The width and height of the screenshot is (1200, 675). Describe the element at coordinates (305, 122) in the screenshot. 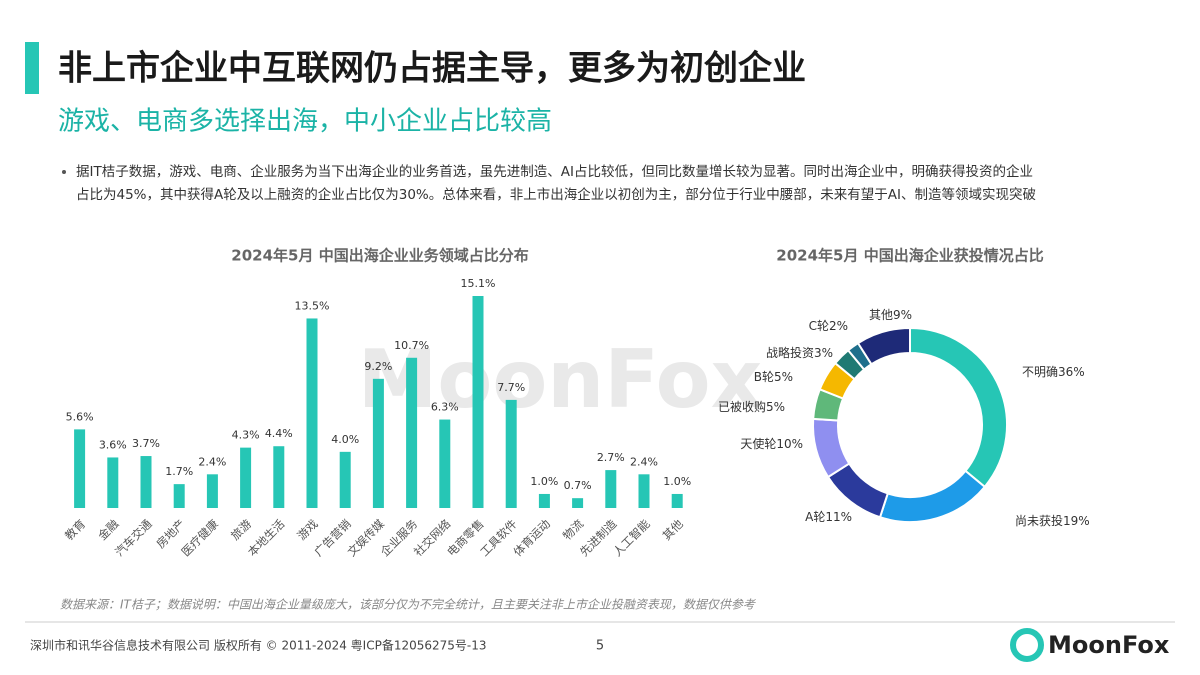

I see `subtitle: 游戏、电商多选择出海，中小企业占比较高` at that location.